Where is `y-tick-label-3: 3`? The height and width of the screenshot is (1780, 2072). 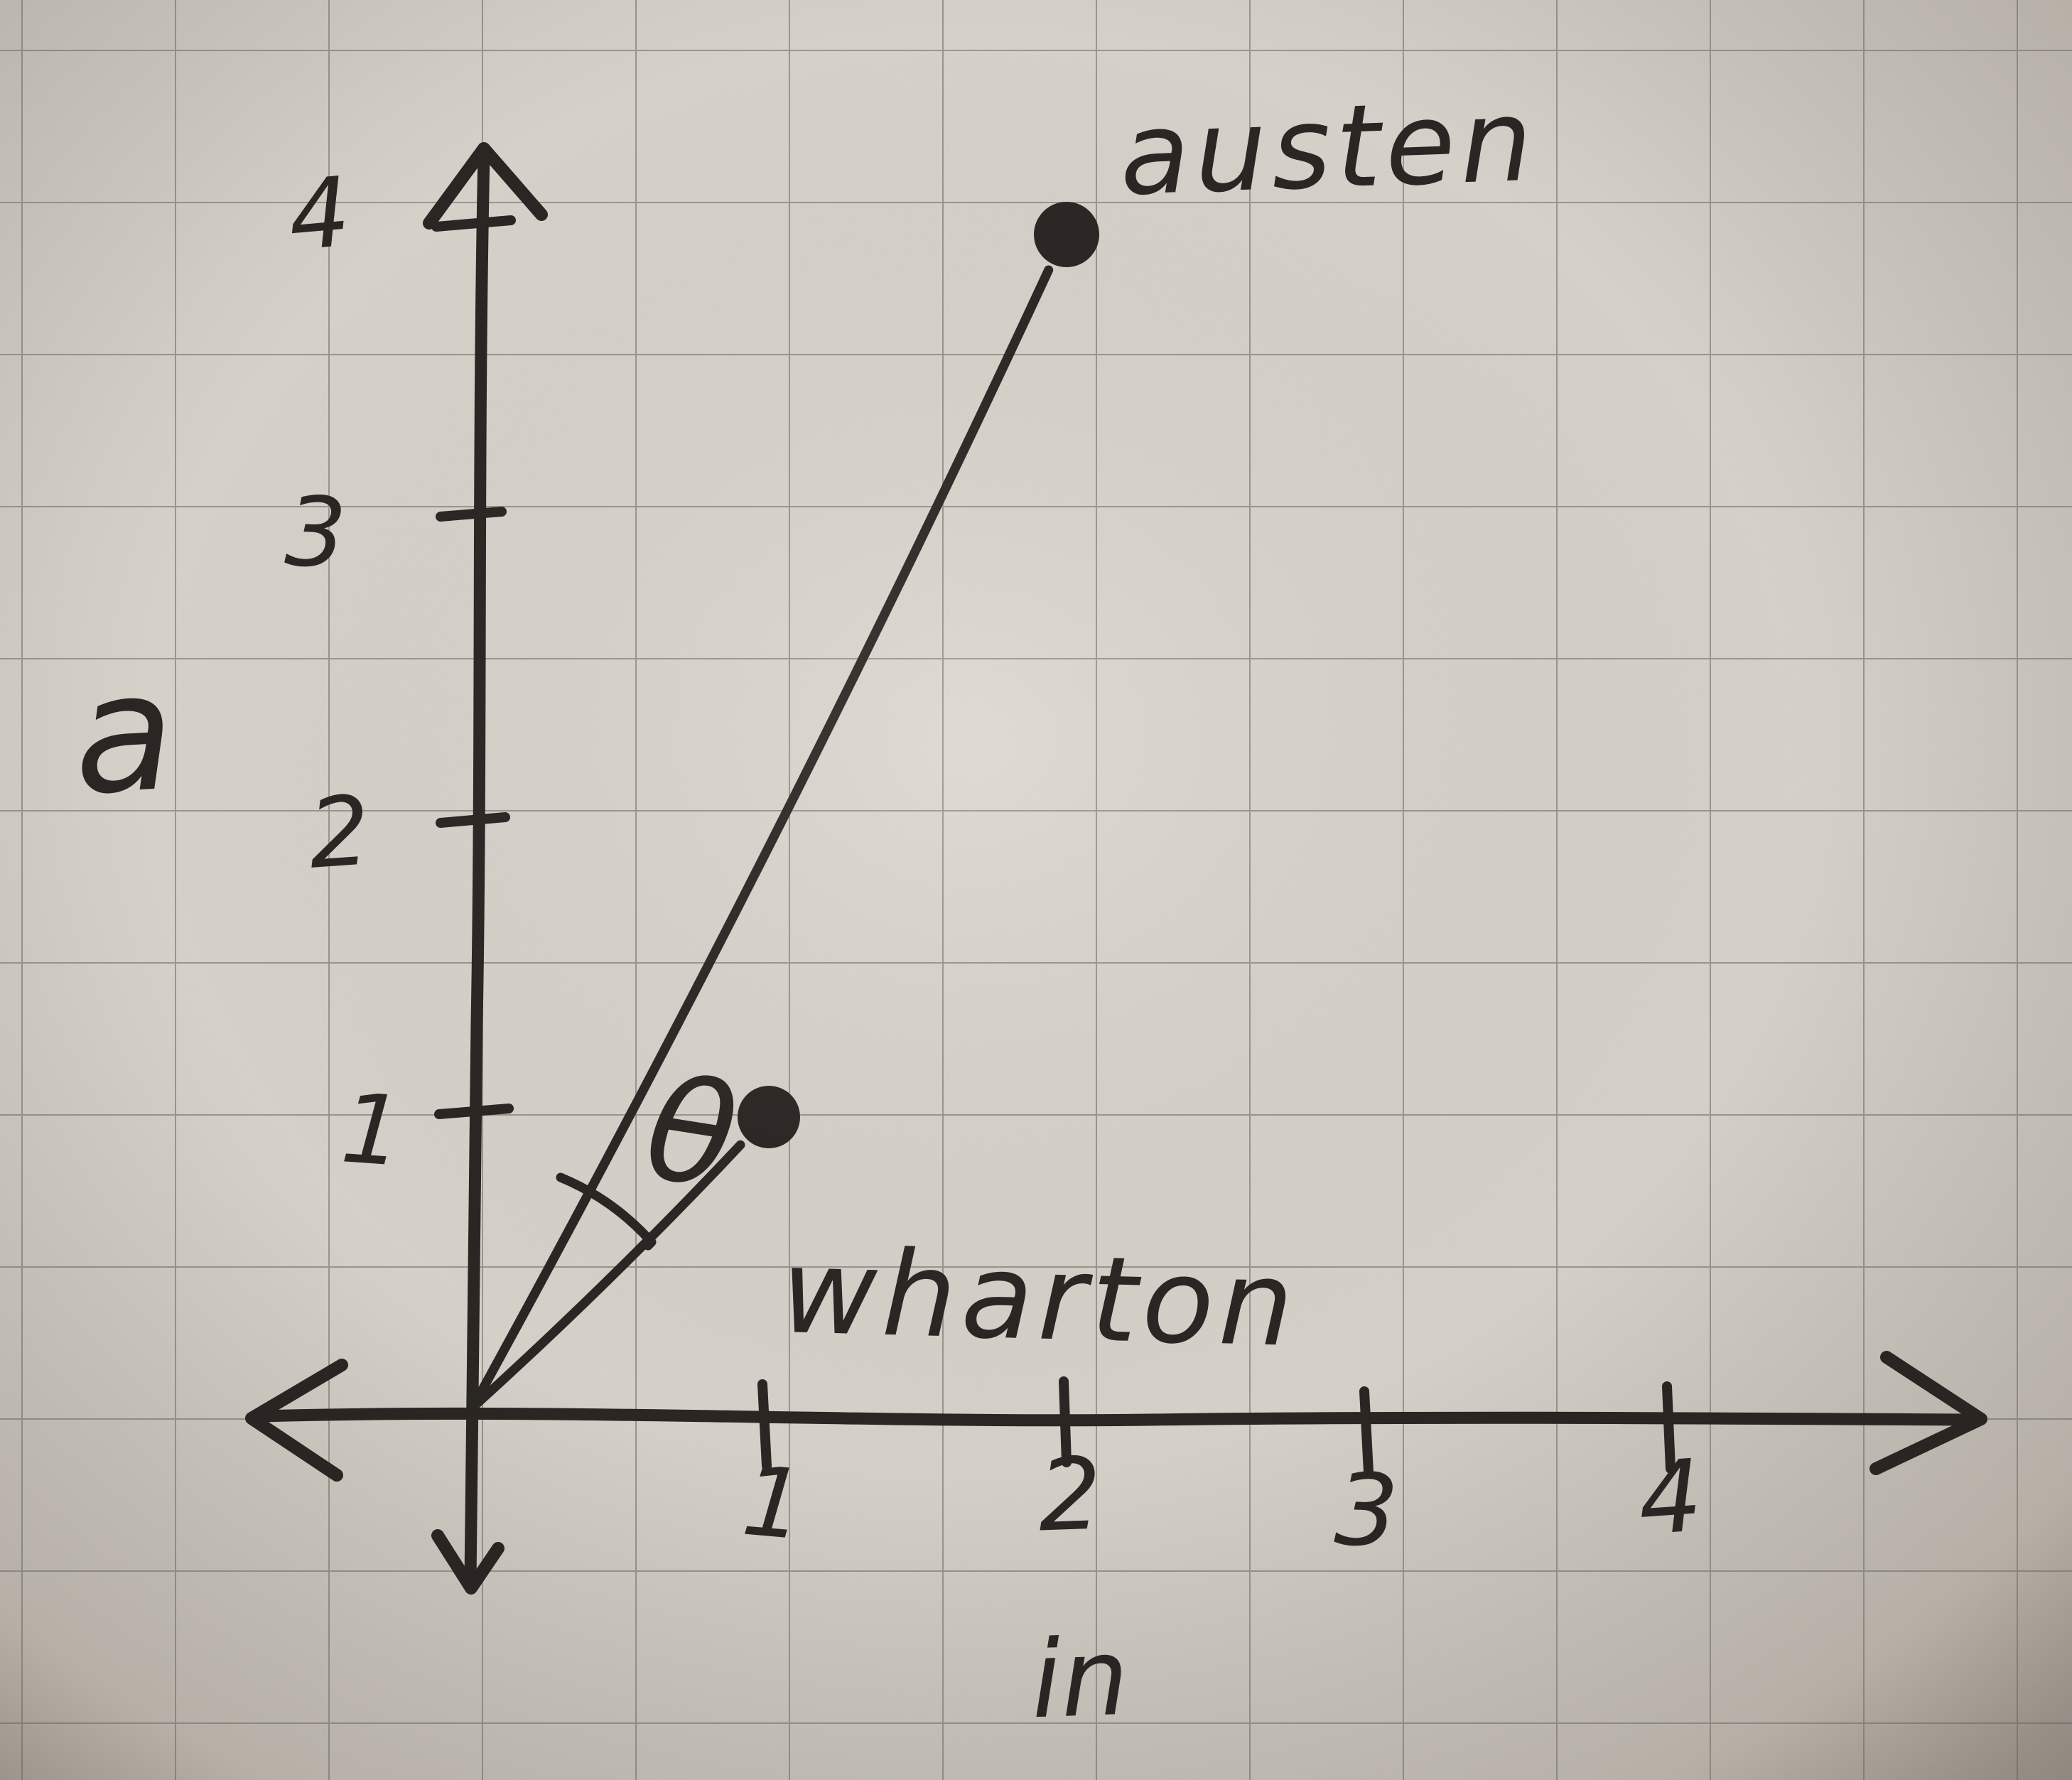
y-tick-label-3: 3 is located at coordinates (316, 533).